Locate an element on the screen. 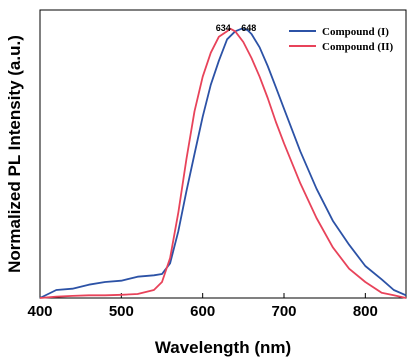  x-tick-label: 600 is located at coordinates (202, 311).